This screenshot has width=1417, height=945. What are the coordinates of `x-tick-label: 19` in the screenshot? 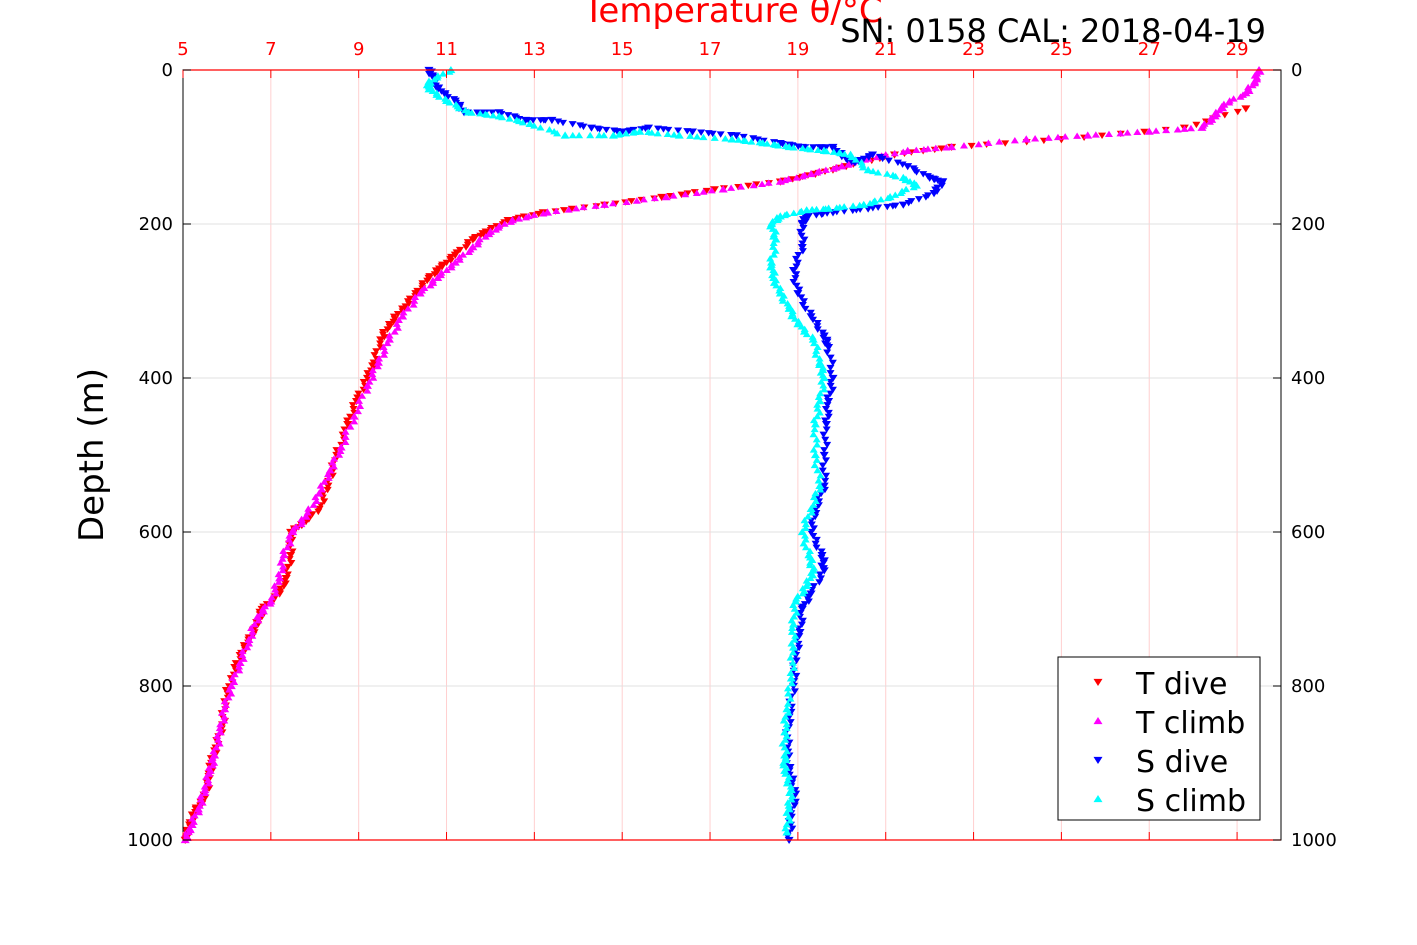 It's located at (797, 49).